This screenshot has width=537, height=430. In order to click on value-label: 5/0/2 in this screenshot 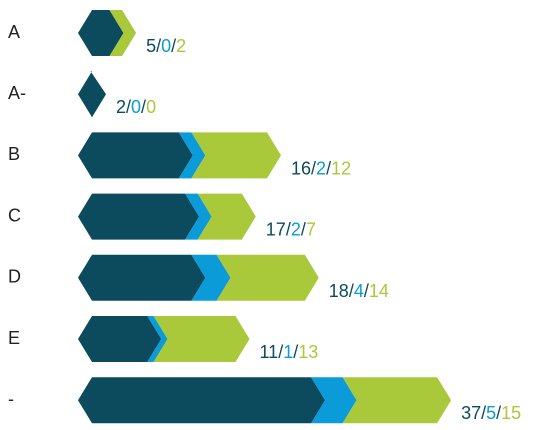, I will do `click(166, 46)`.